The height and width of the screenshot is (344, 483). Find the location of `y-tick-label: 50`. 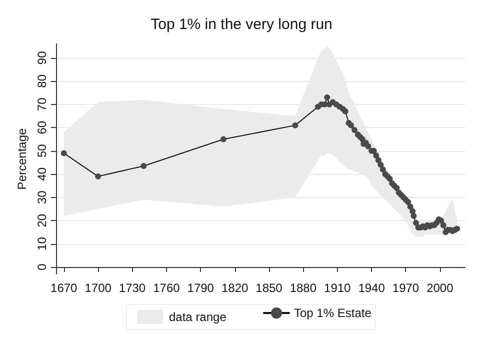

y-tick-label: 50 is located at coordinates (41, 151).